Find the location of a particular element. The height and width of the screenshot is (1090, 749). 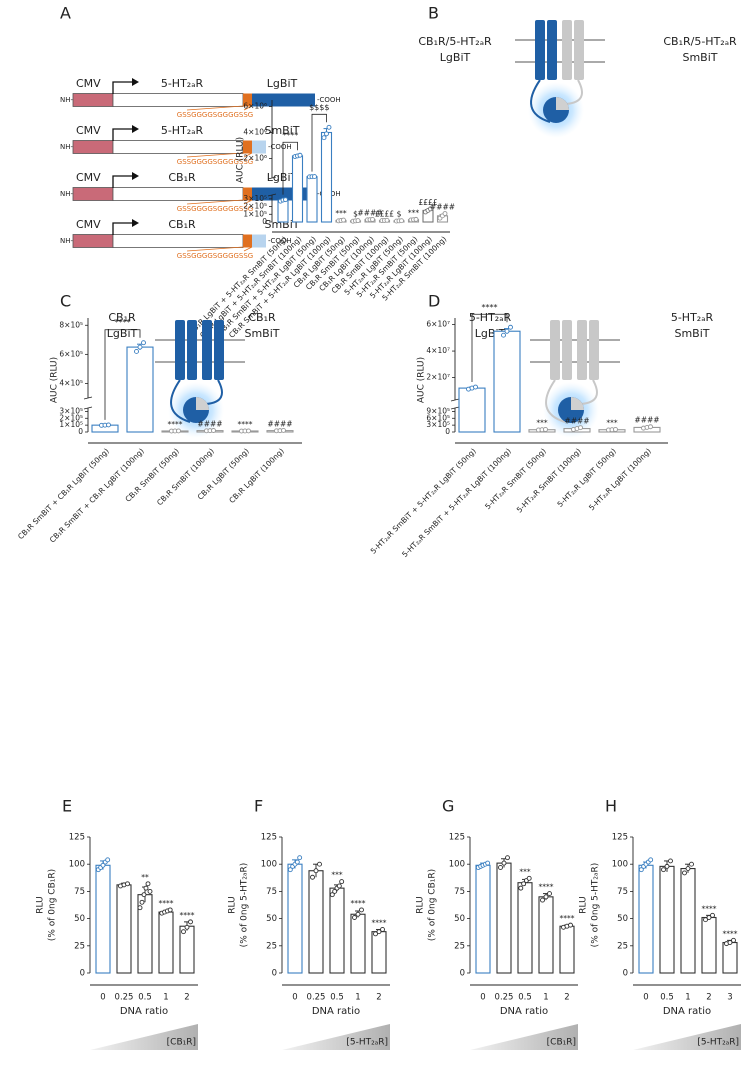

y-tick-label: 6×10⁵ is located at coordinates (438, 417).